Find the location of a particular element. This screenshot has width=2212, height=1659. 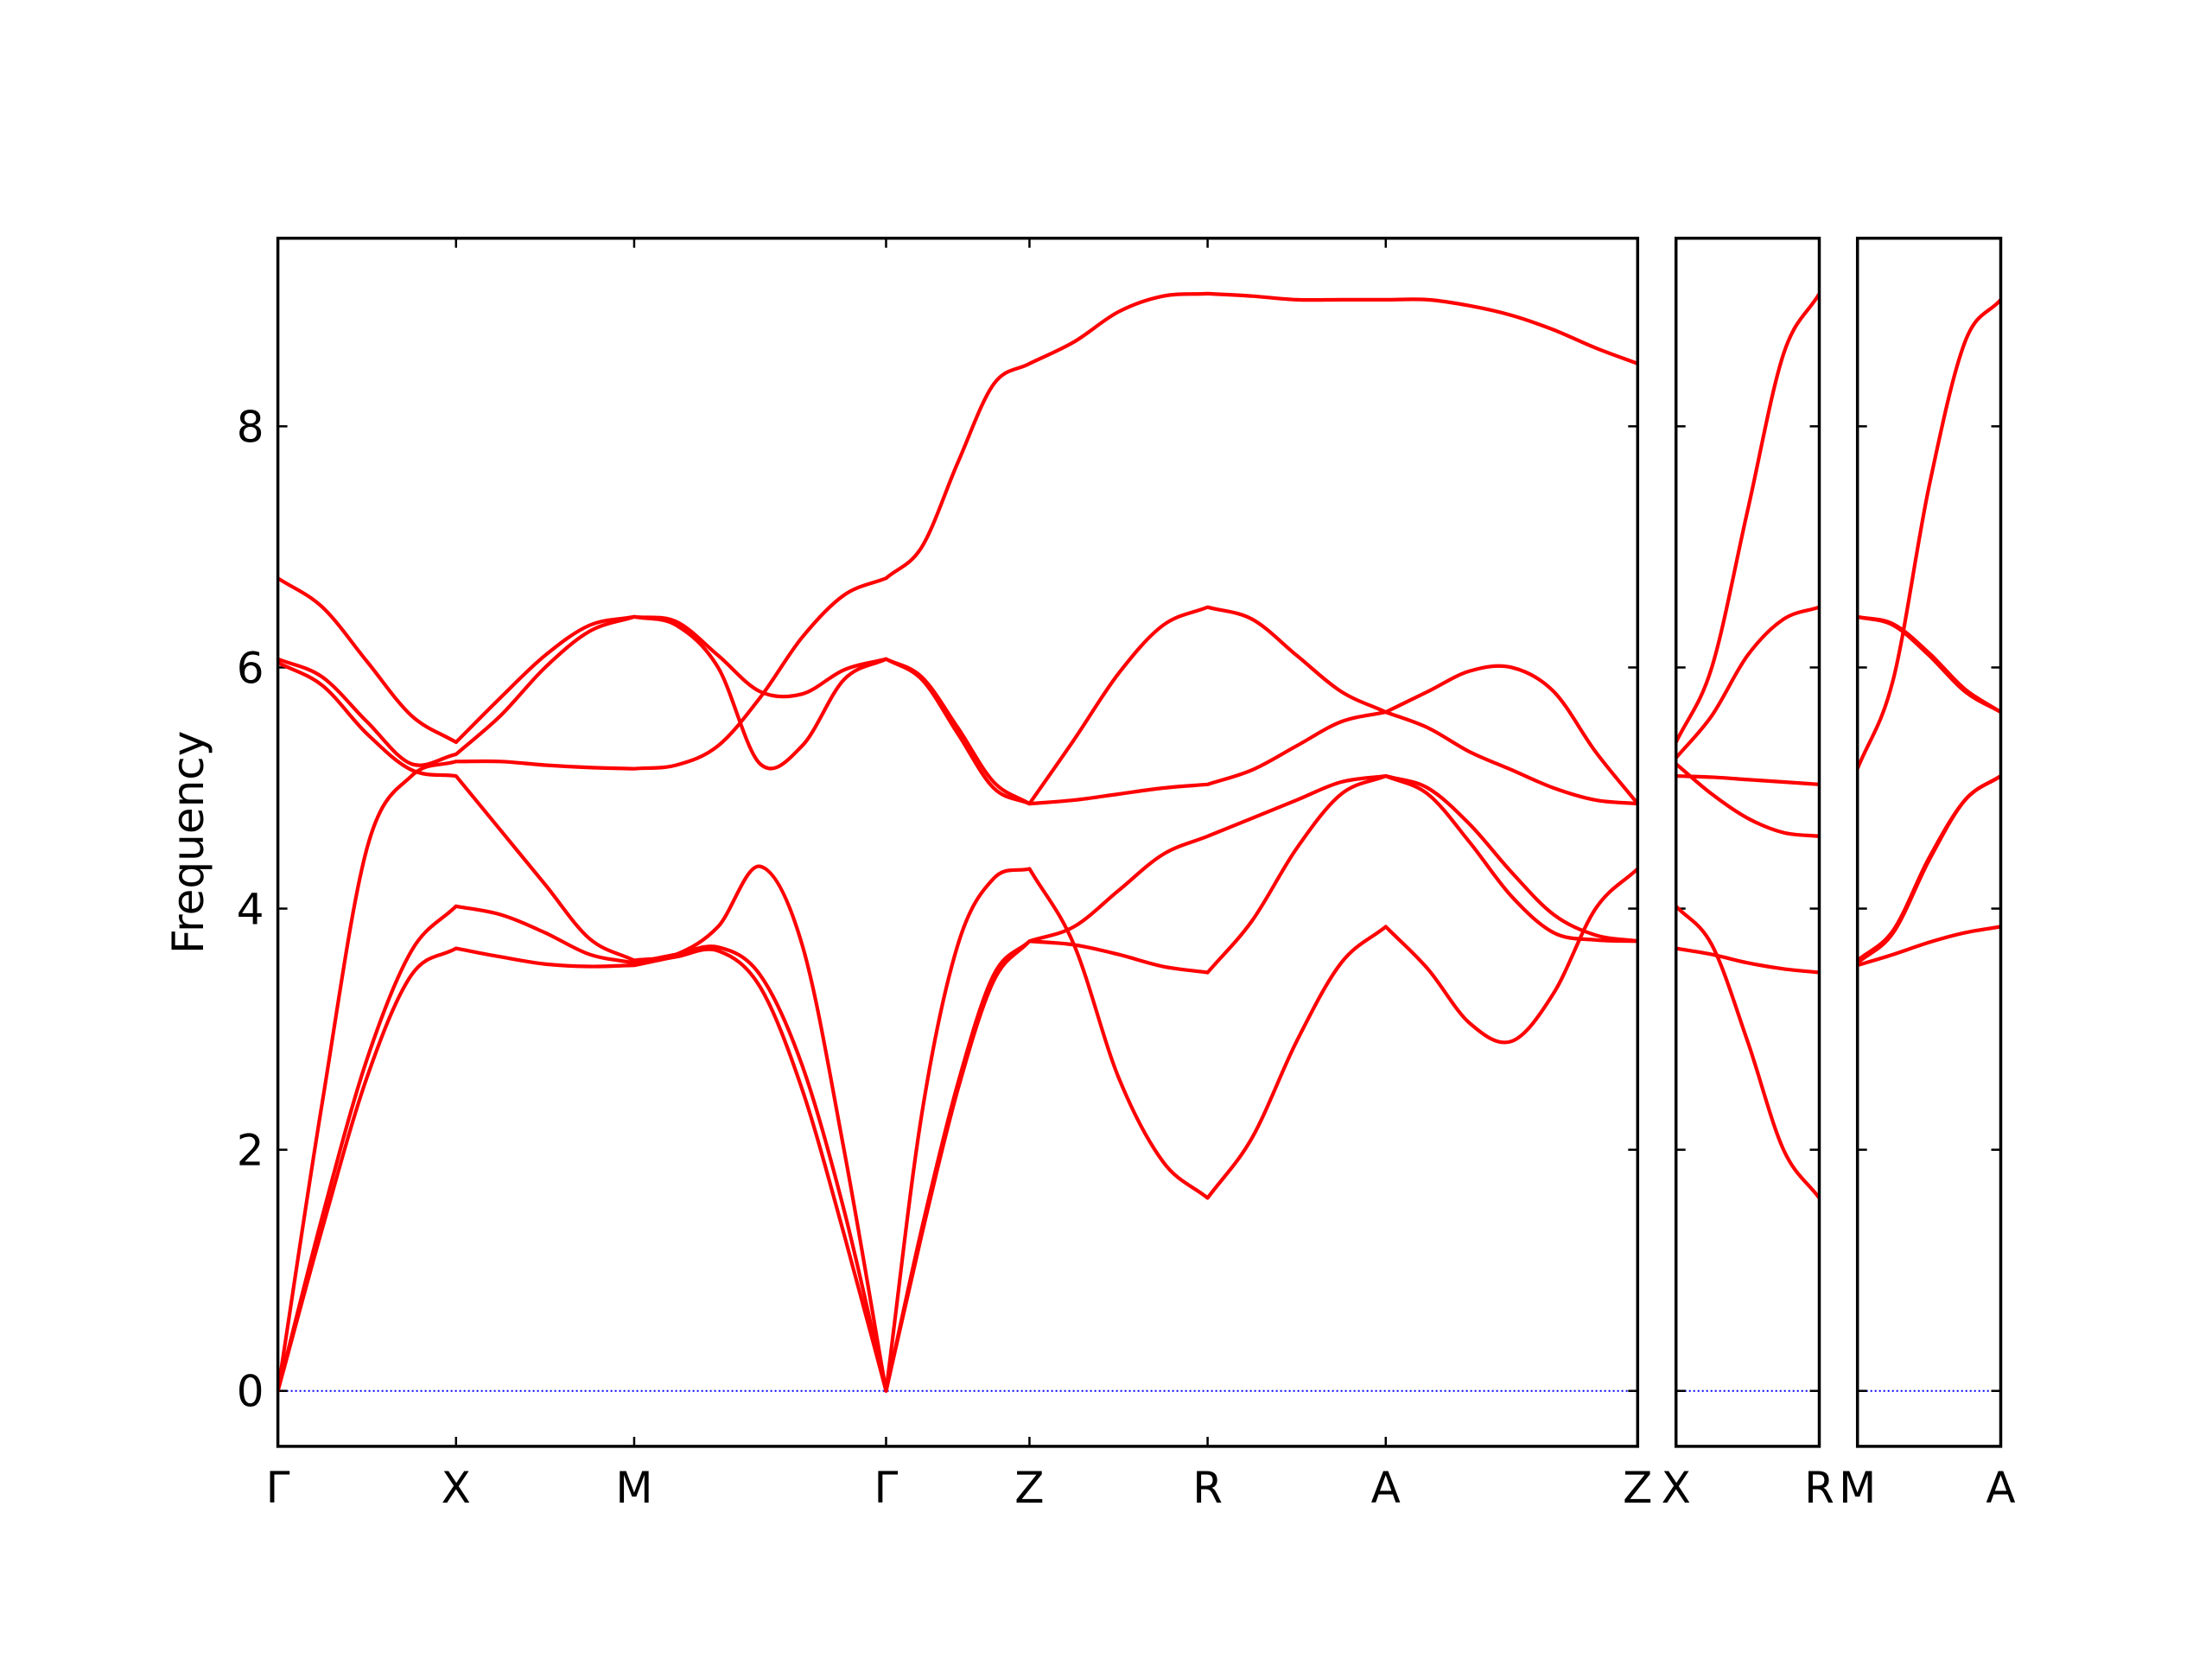

y-tick-label: 8 is located at coordinates (250, 427).